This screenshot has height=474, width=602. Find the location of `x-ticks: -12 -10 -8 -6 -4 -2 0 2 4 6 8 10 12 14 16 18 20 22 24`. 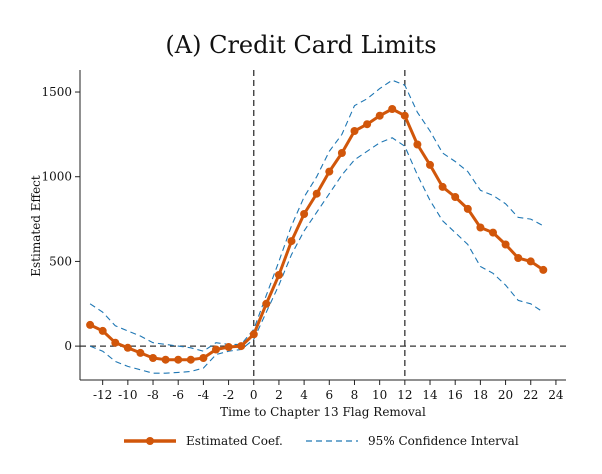

x-ticks: -12 -10 -8 -6 -4 -2 0 2 4 6 8 10 12 14 16 18 20 22 24 is located at coordinates (328, 391).